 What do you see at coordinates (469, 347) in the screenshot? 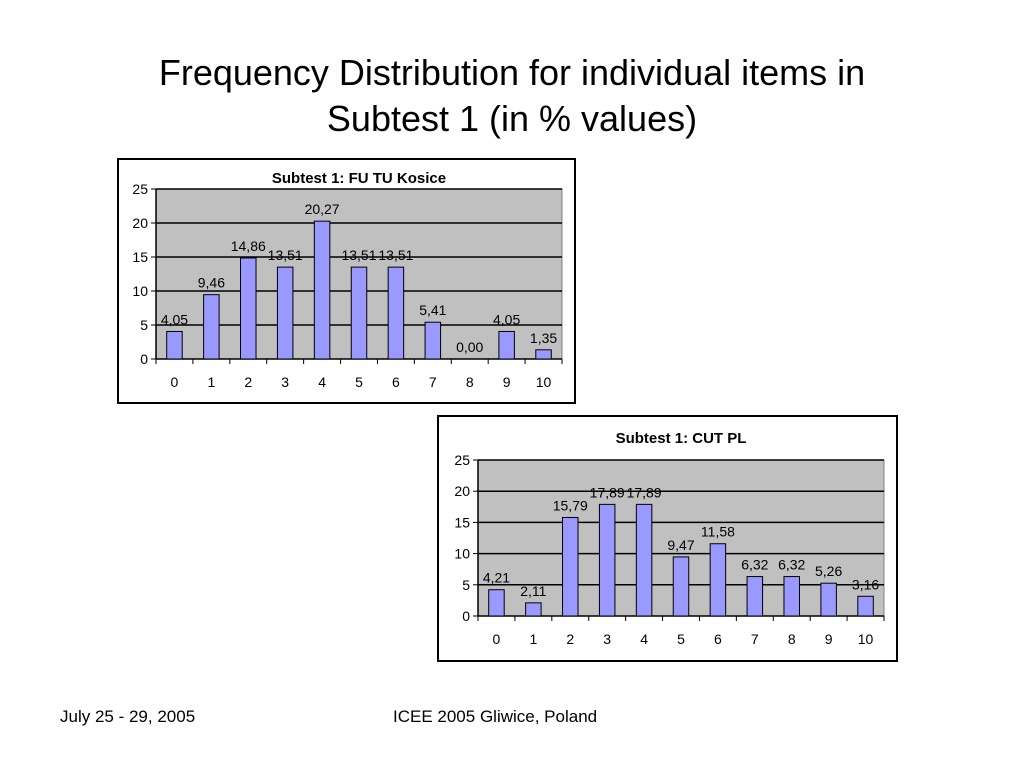
I see `data-label-8: 0,00` at bounding box center [469, 347].